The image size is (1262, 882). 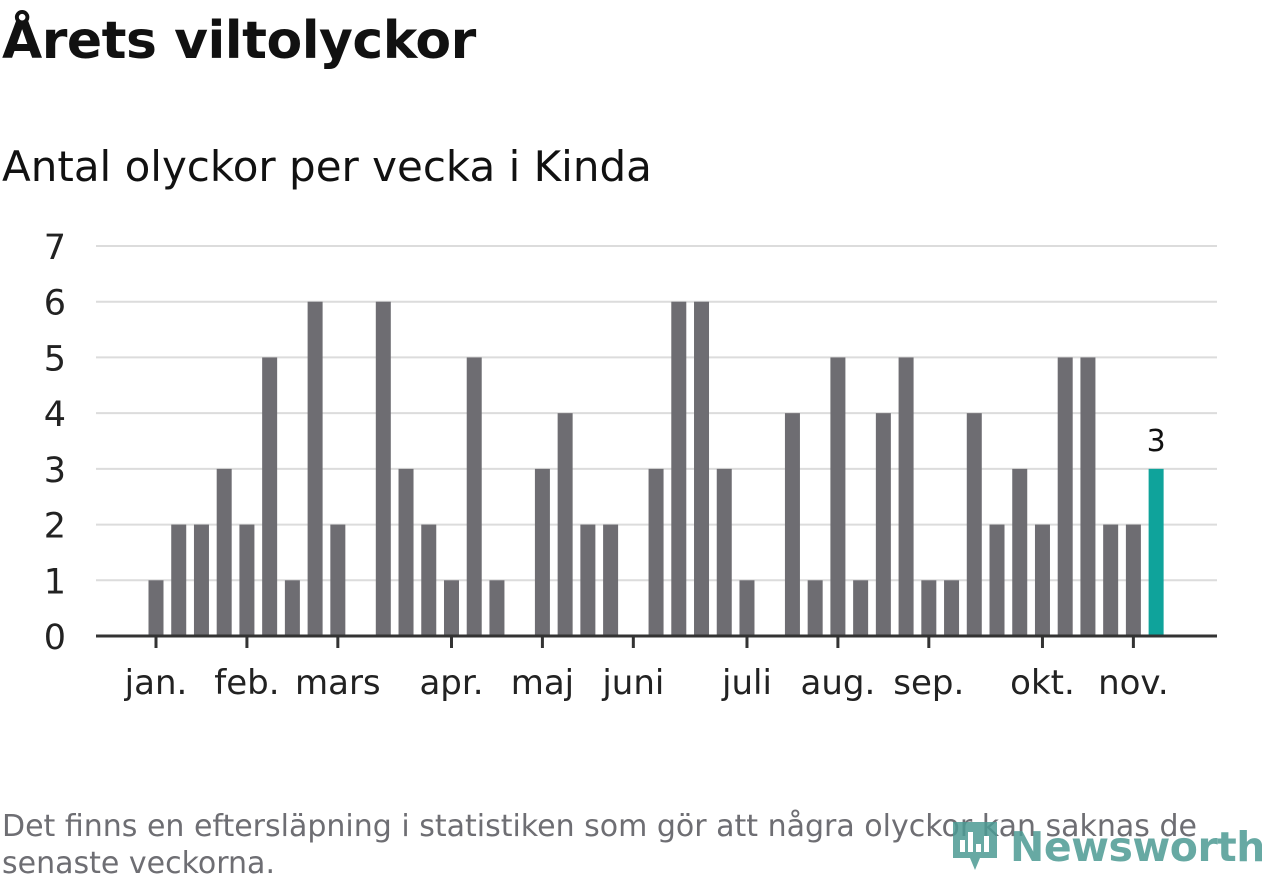 What do you see at coordinates (55, 638) in the screenshot?
I see `y-tick-label: 0` at bounding box center [55, 638].